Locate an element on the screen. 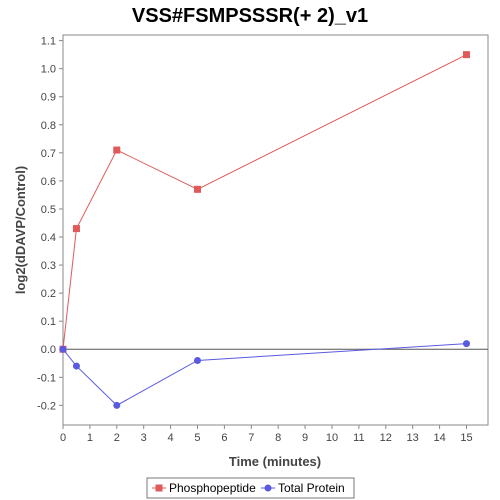 This screenshot has height=500, width=500. x-tick-label: 0 is located at coordinates (63, 438).